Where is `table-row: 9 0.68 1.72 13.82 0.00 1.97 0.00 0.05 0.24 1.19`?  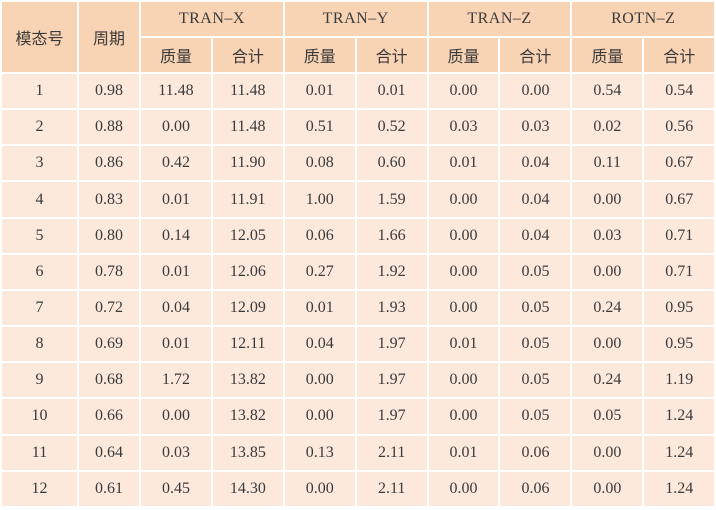
table-row: 9 0.68 1.72 13.82 0.00 1.97 0.00 0.05 0.24 1.19 is located at coordinates (358, 380).